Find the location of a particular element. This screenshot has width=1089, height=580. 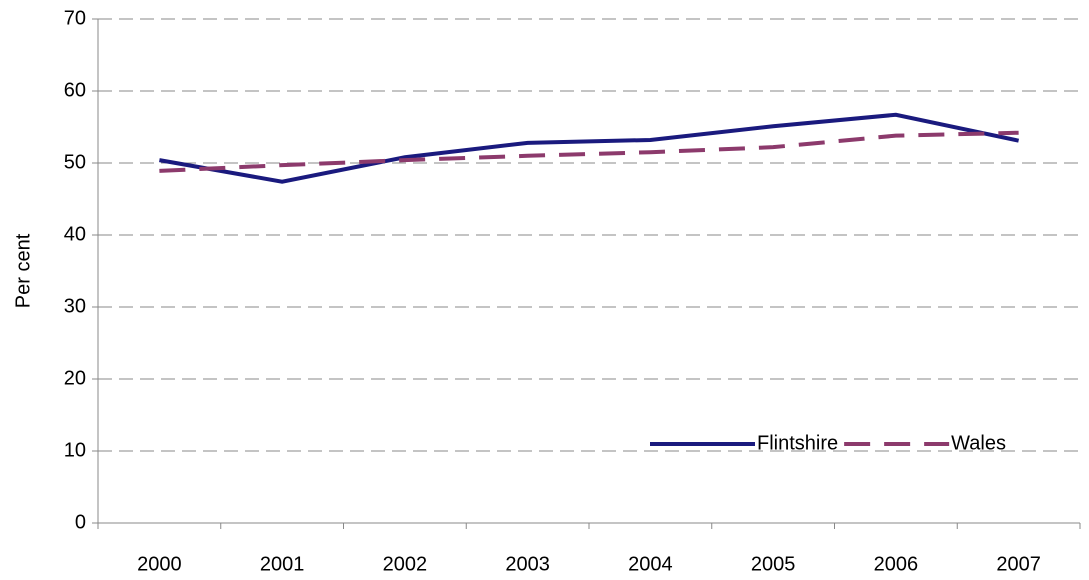

y-tick-label: 40 is located at coordinates (75, 234).